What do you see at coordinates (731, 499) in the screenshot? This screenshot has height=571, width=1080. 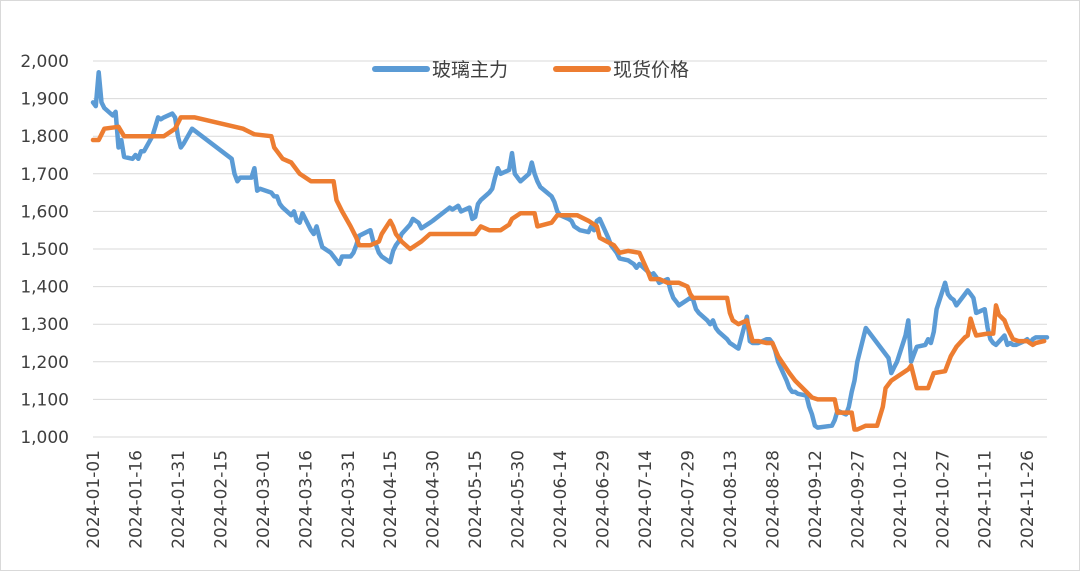 I see `x-tick-label: 2024-08-13` at bounding box center [731, 499].